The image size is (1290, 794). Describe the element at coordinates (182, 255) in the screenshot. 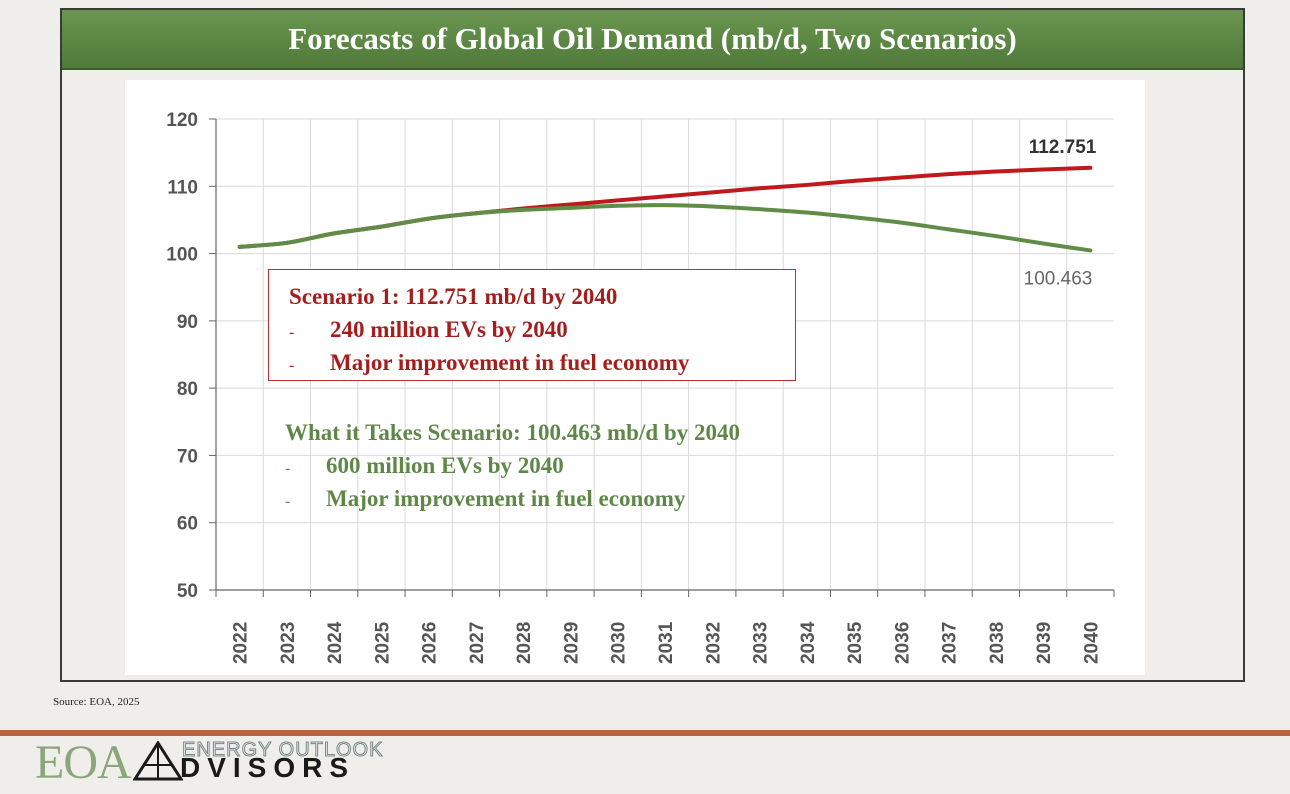

I see `y-tick-label: 100` at that location.